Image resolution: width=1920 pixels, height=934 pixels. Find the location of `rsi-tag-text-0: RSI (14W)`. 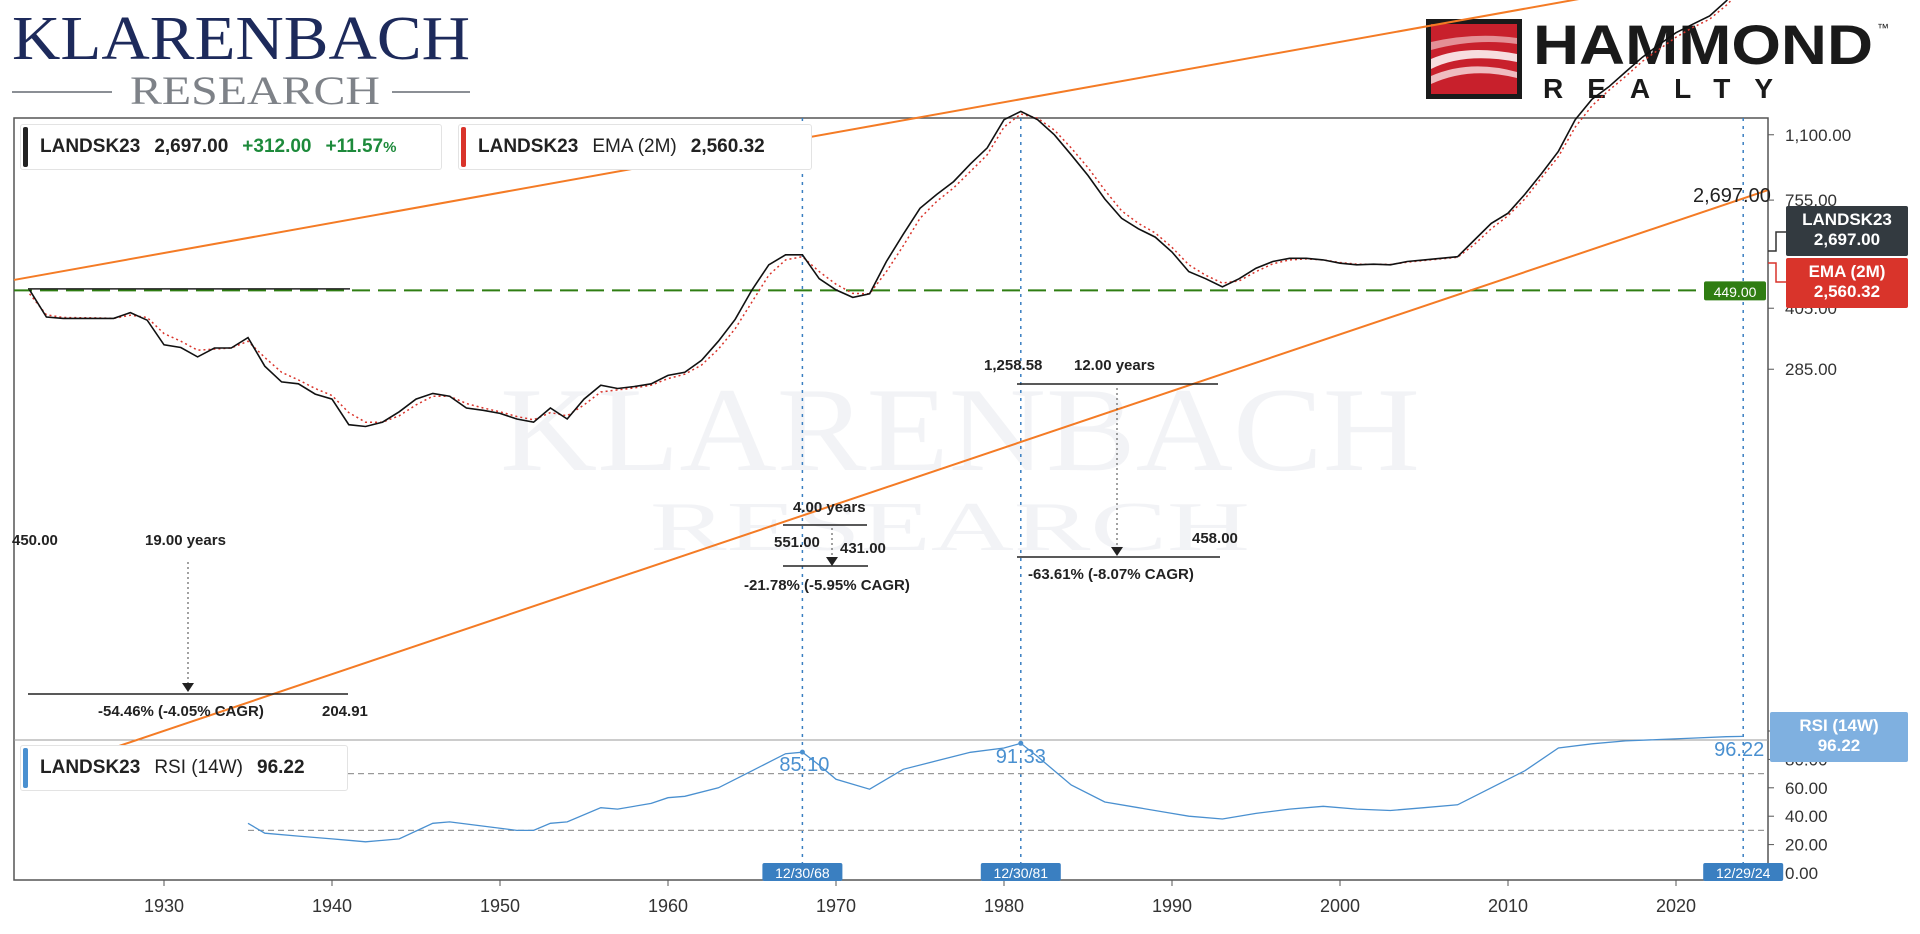

rsi-tag-text-0: RSI (14W) is located at coordinates (1838, 725).